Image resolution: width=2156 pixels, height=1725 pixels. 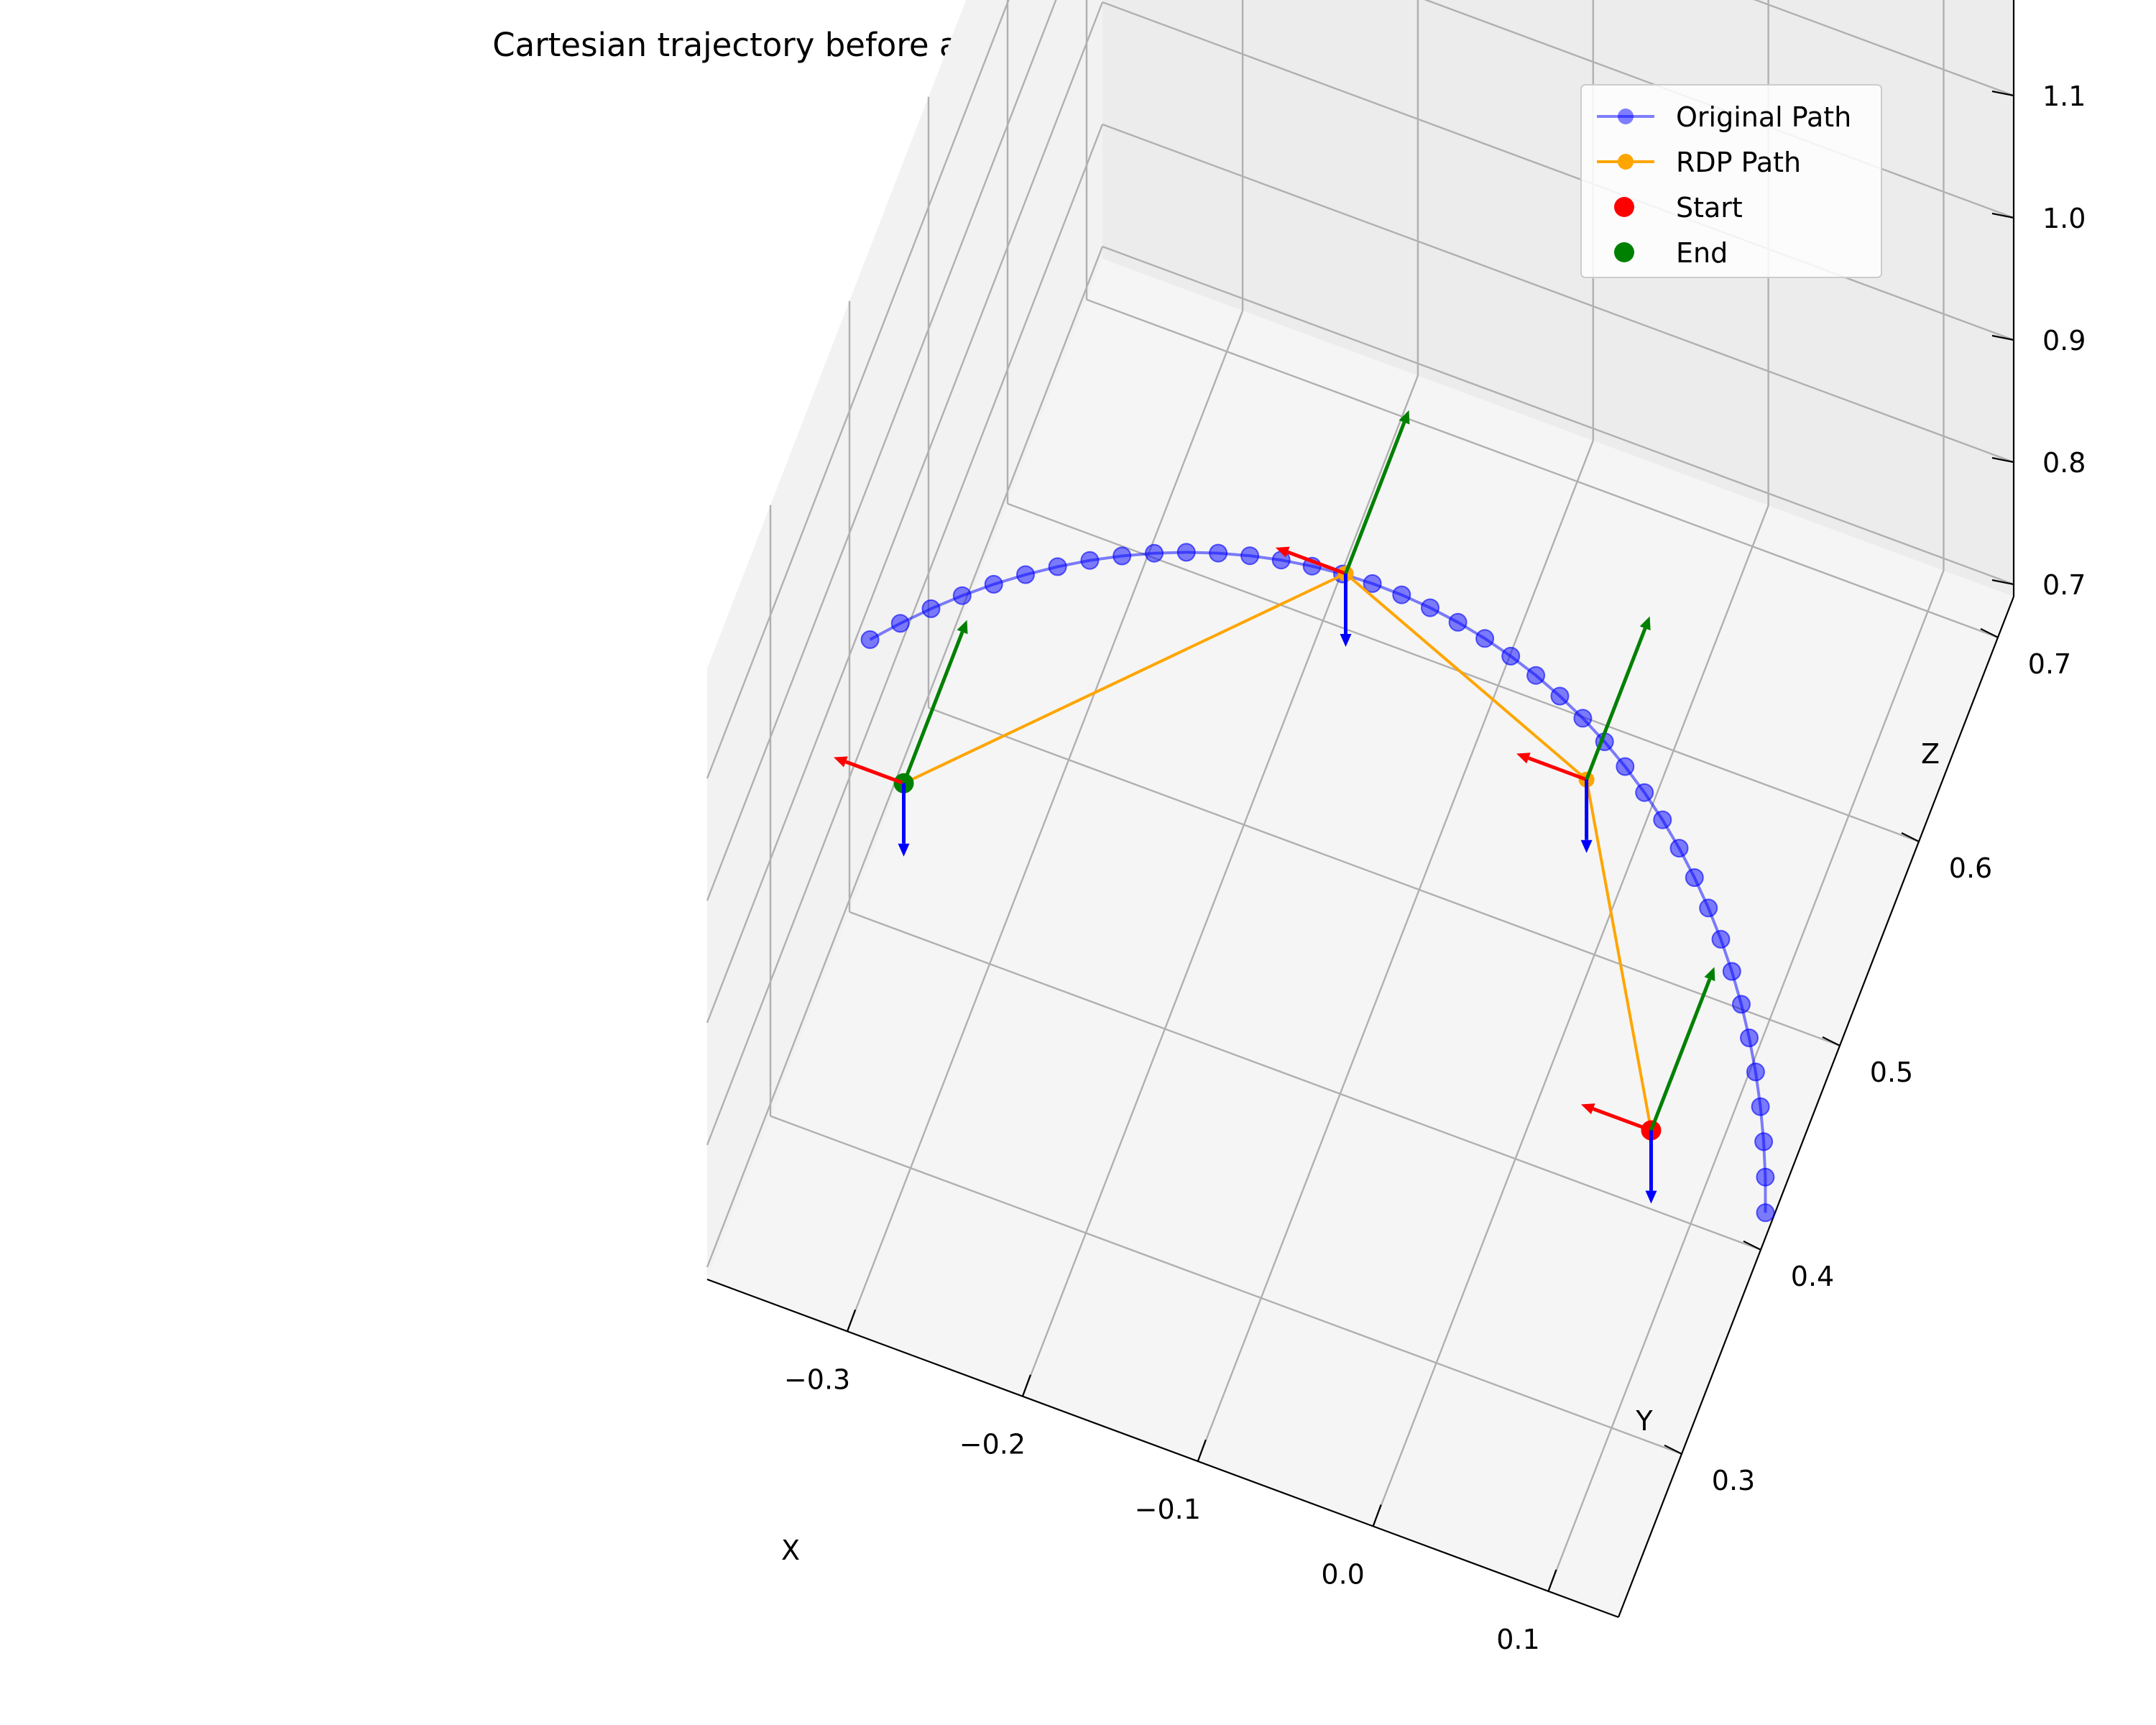 I want to click on z-tick-label: 1.0, so click(x=2064, y=218).